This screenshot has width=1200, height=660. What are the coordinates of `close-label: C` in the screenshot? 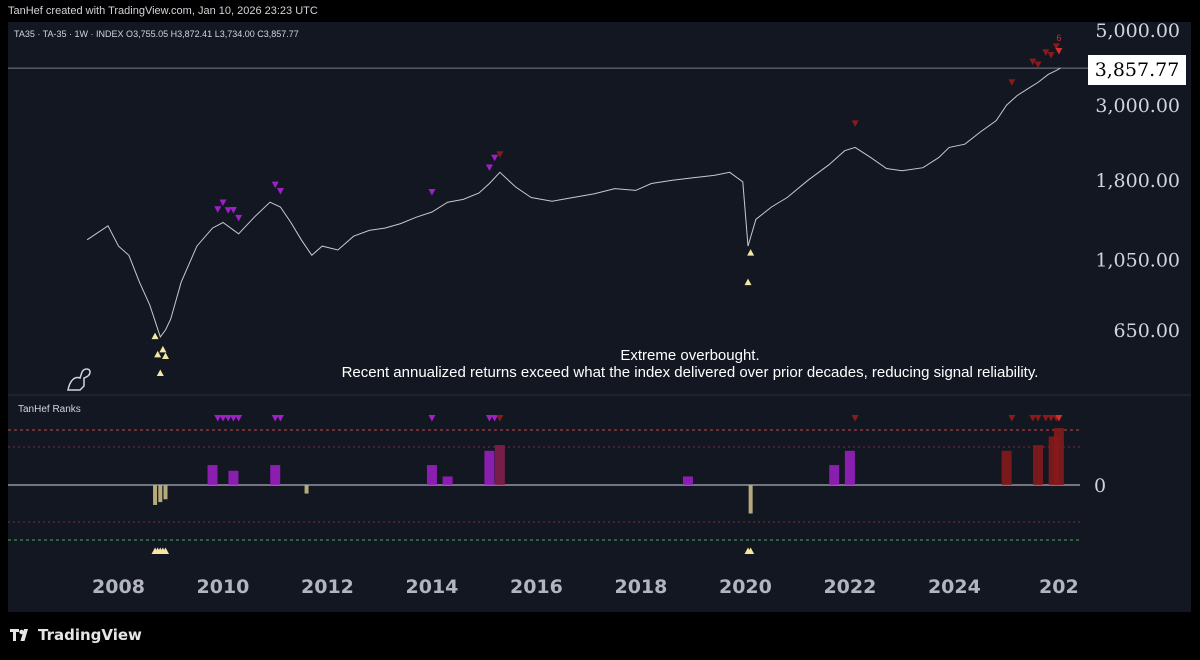 It's located at (260, 34).